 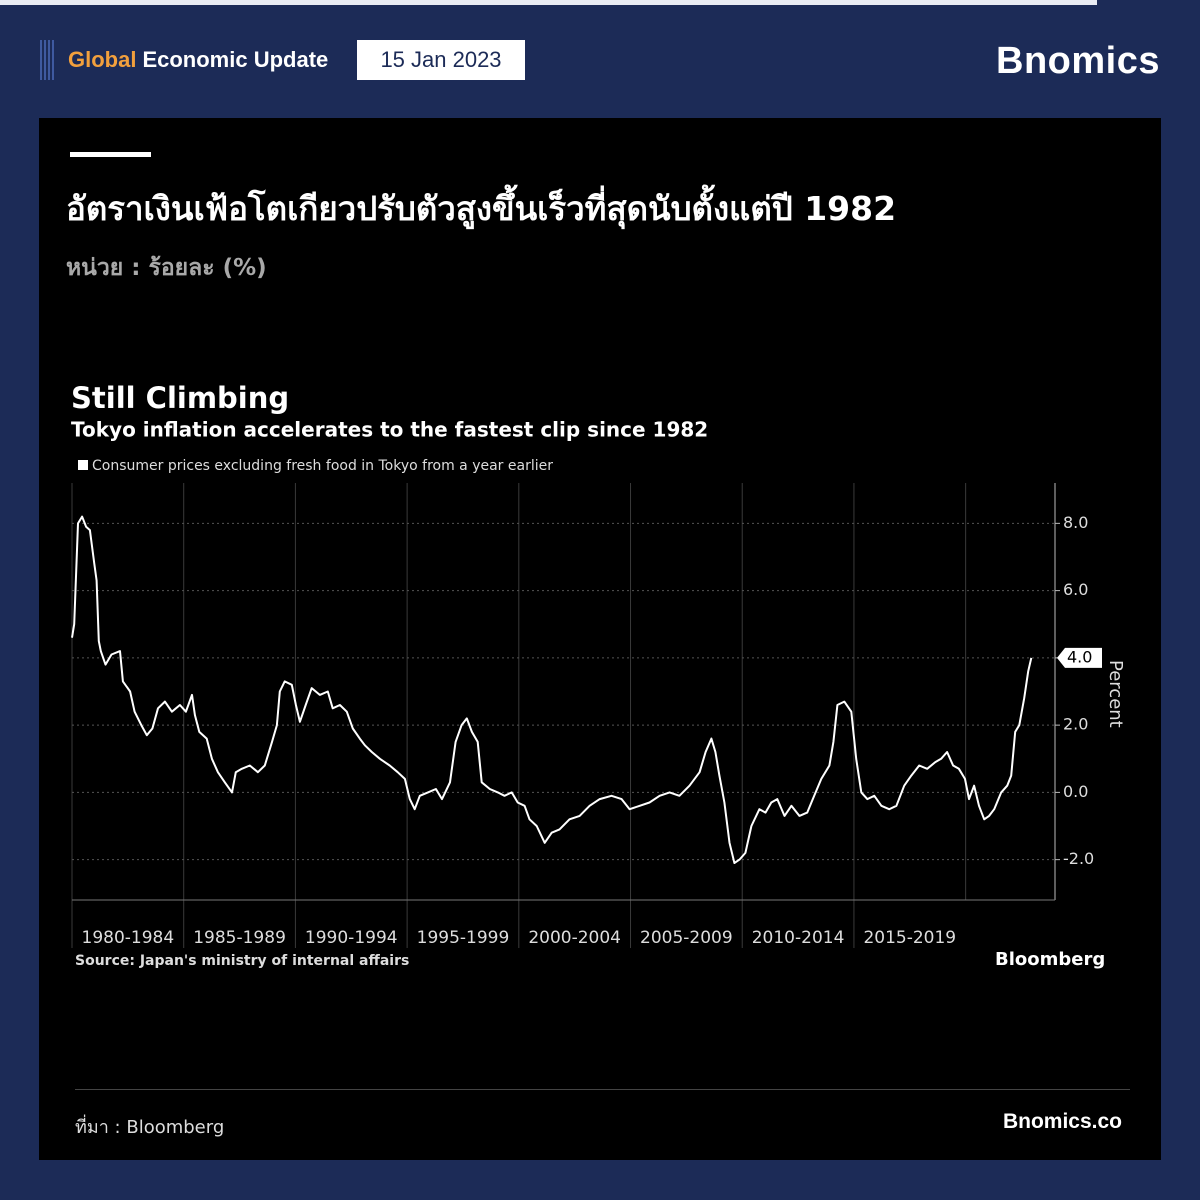 I want to click on brand: Economic Update, so click(x=235, y=59).